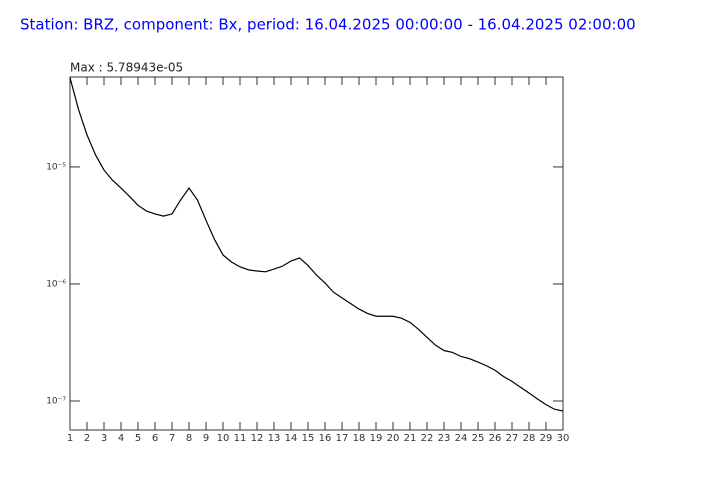 The image size is (701, 496). What do you see at coordinates (126, 68) in the screenshot?
I see `annotation: Max : 5.78943e-05` at bounding box center [126, 68].